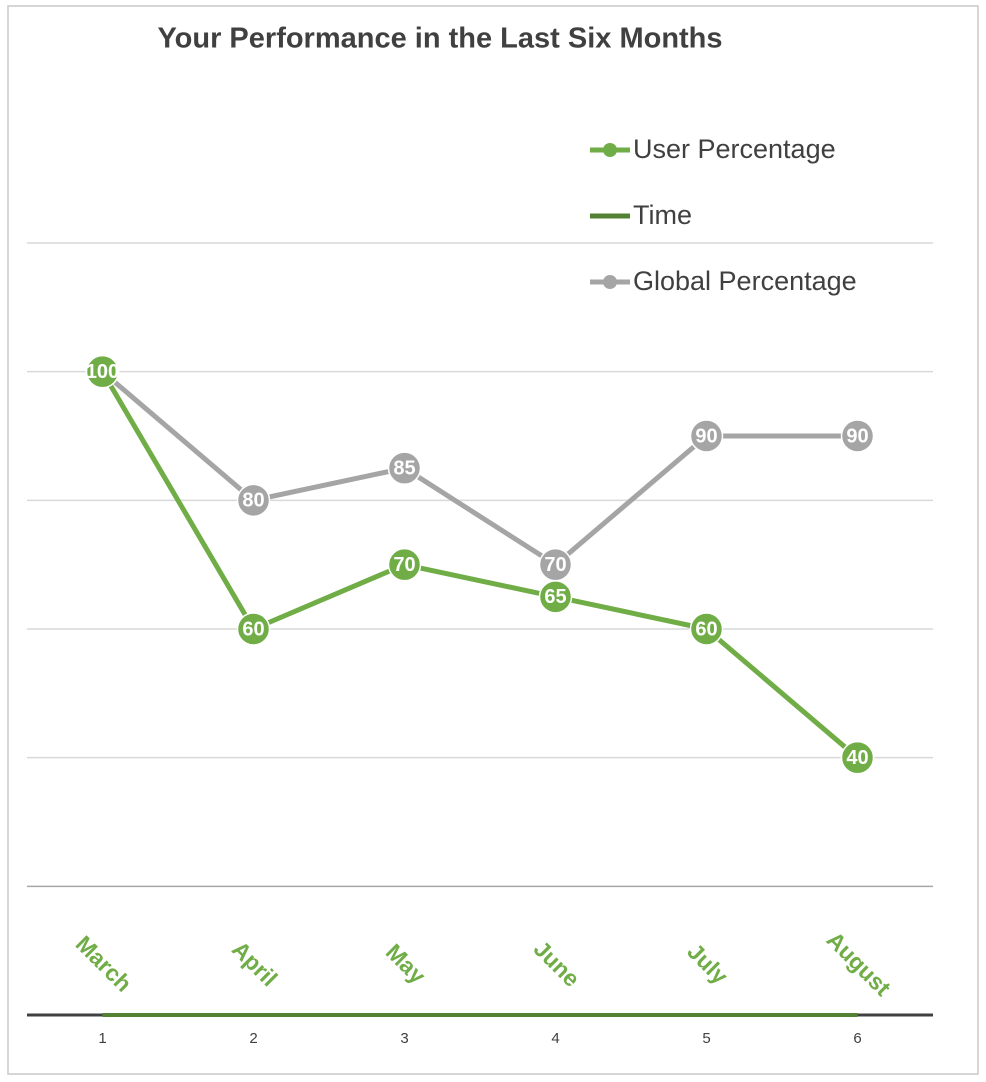 The width and height of the screenshot is (986, 1082). Describe the element at coordinates (404, 1038) in the screenshot. I see `x-tick-label: 3` at that location.